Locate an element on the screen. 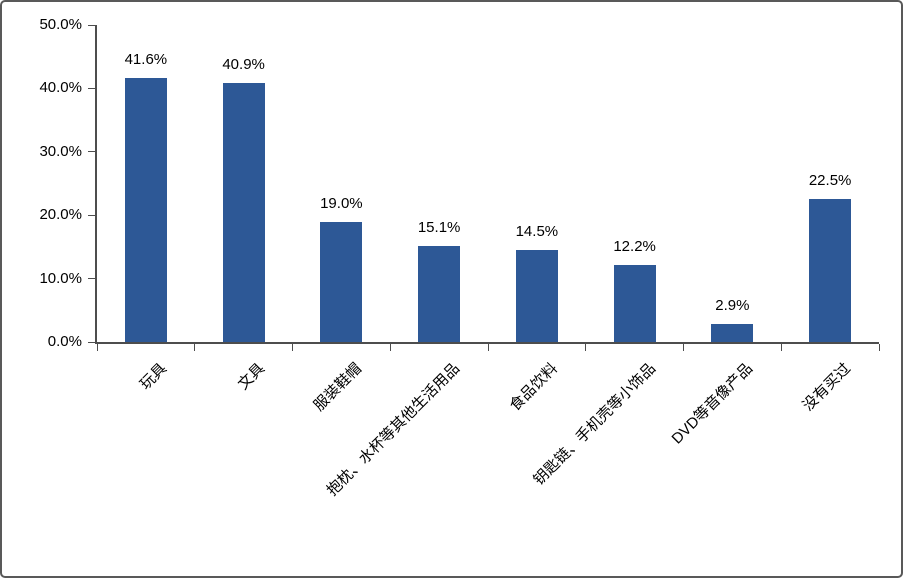 The height and width of the screenshot is (578, 903). bar-value-label: 19.0% is located at coordinates (341, 203).